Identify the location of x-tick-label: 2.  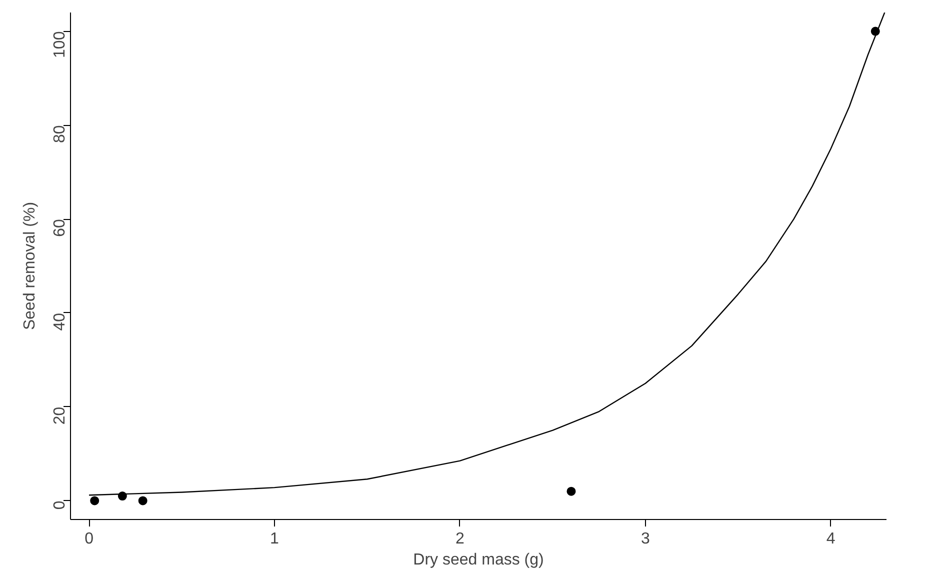
(460, 539).